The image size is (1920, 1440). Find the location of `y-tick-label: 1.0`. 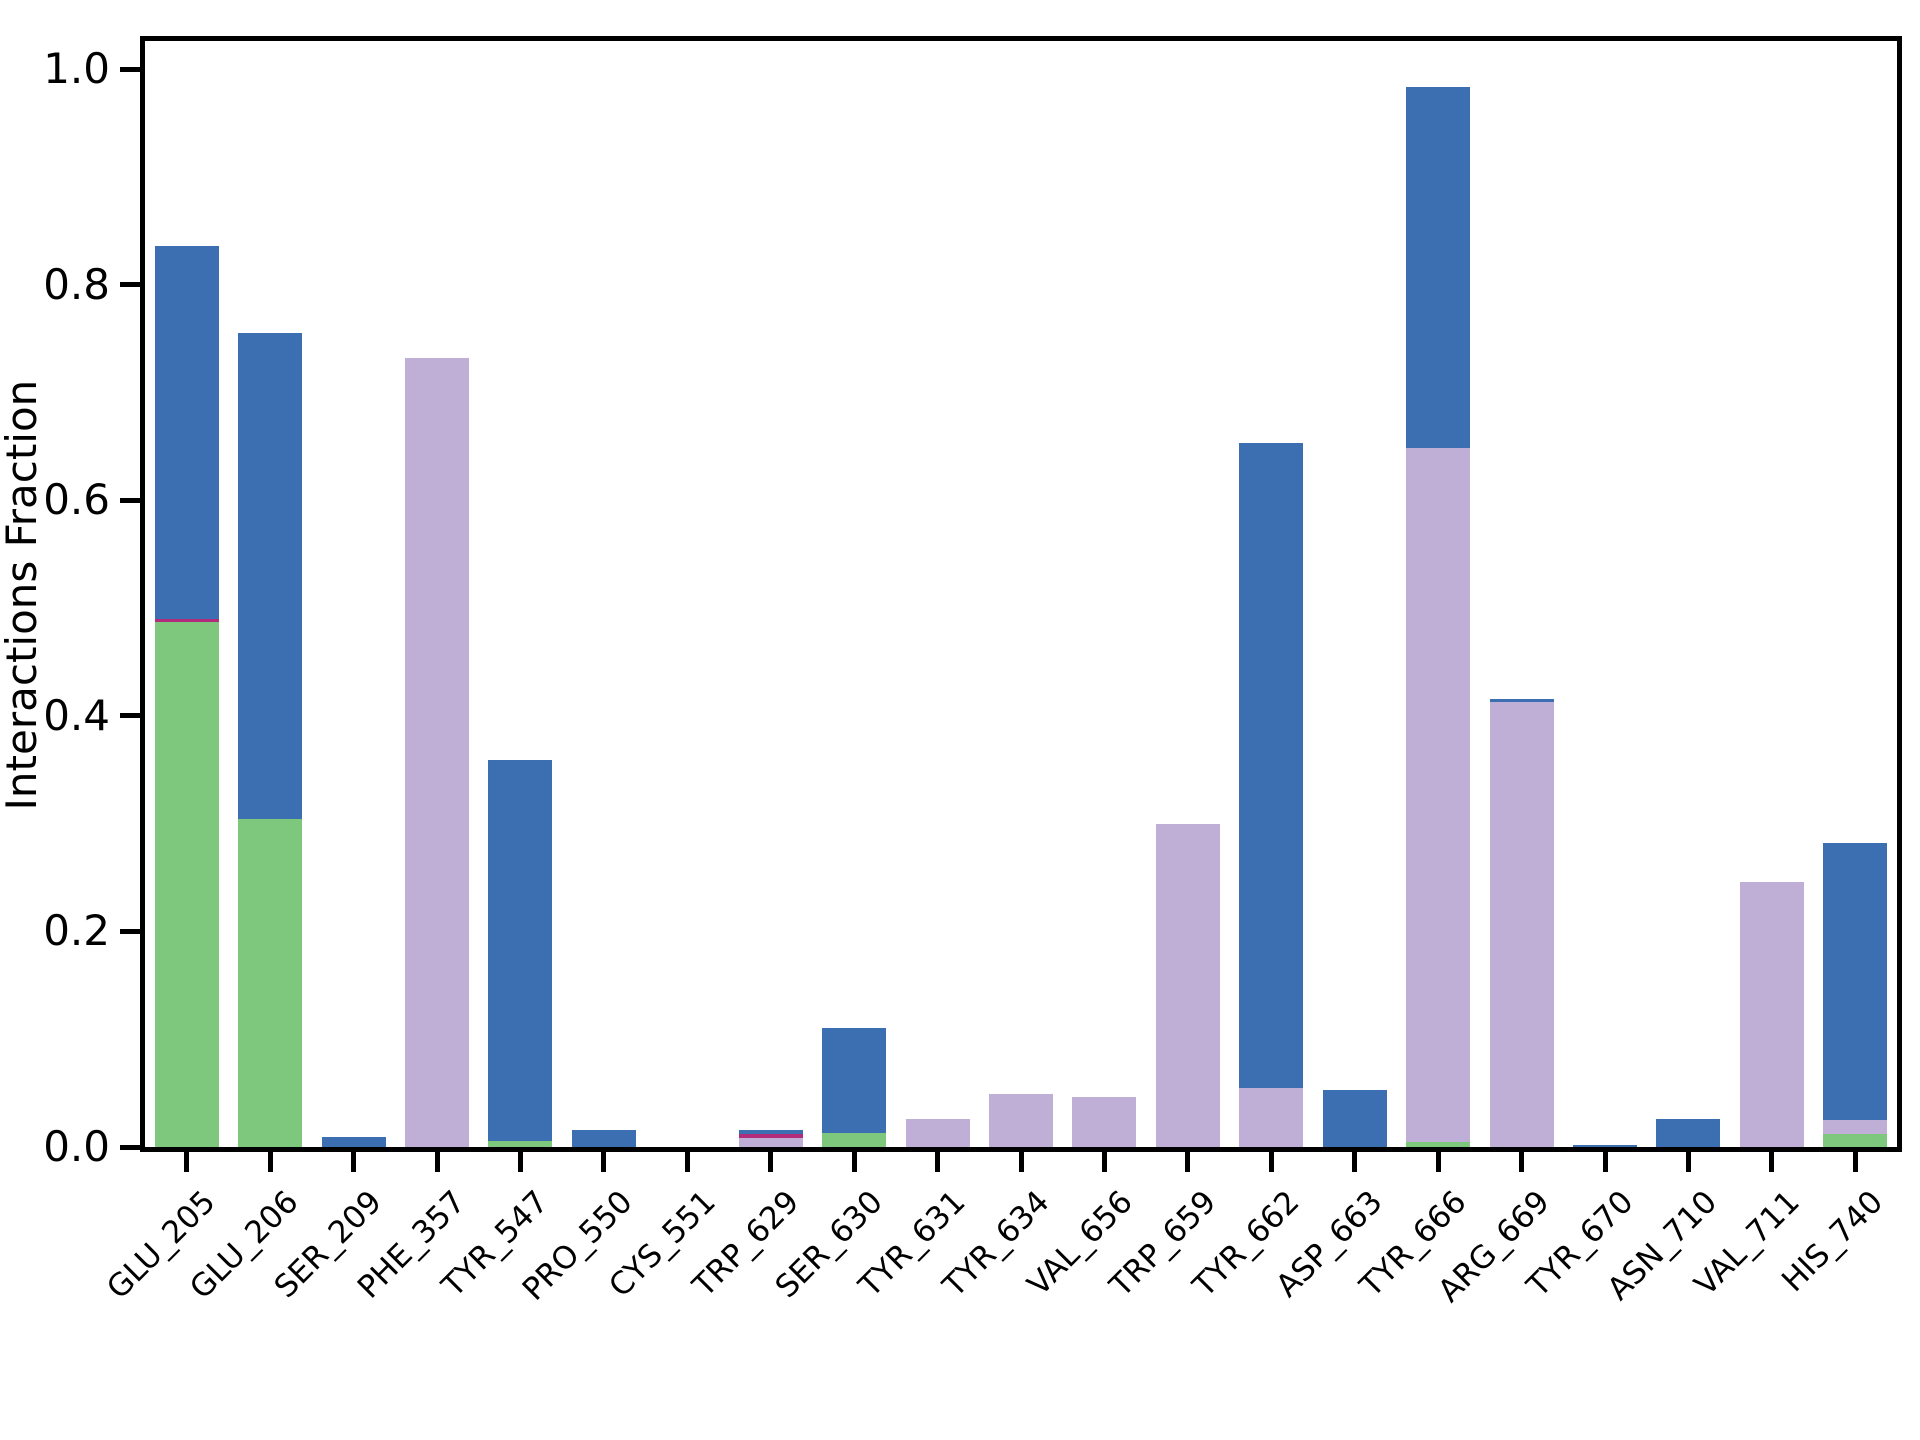

y-tick-label: 1.0 is located at coordinates (76, 68).